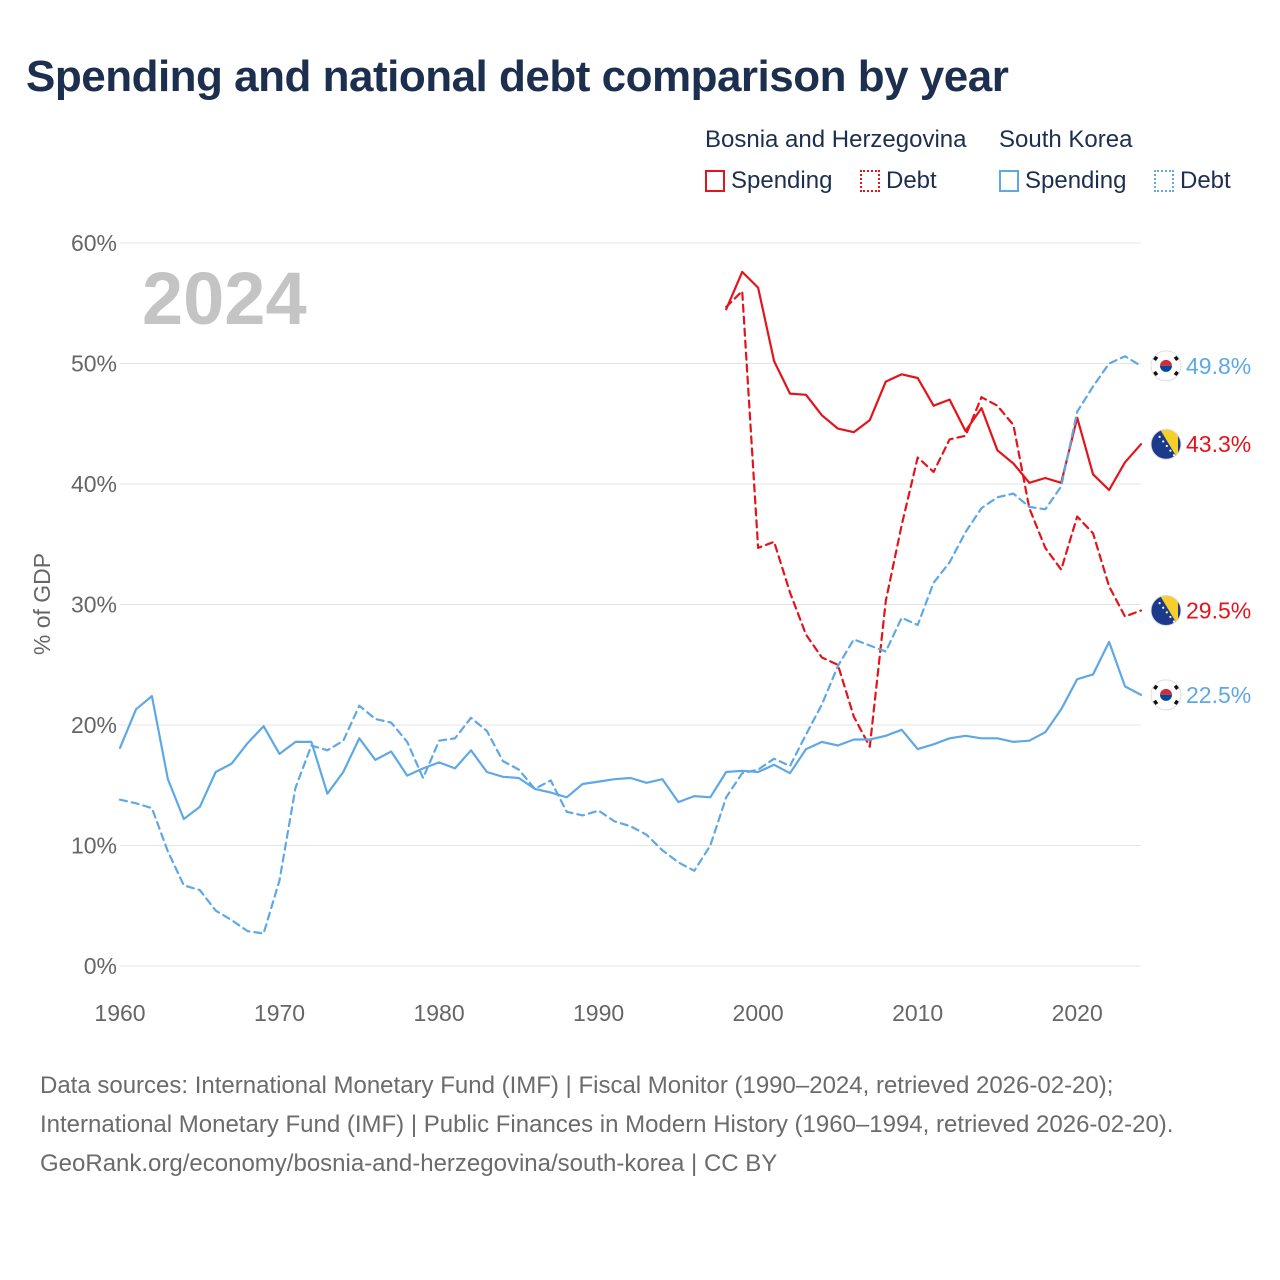 Image resolution: width=1280 pixels, height=1280 pixels. Describe the element at coordinates (42, 604) in the screenshot. I see `y-axis-title: % of GDP` at that location.